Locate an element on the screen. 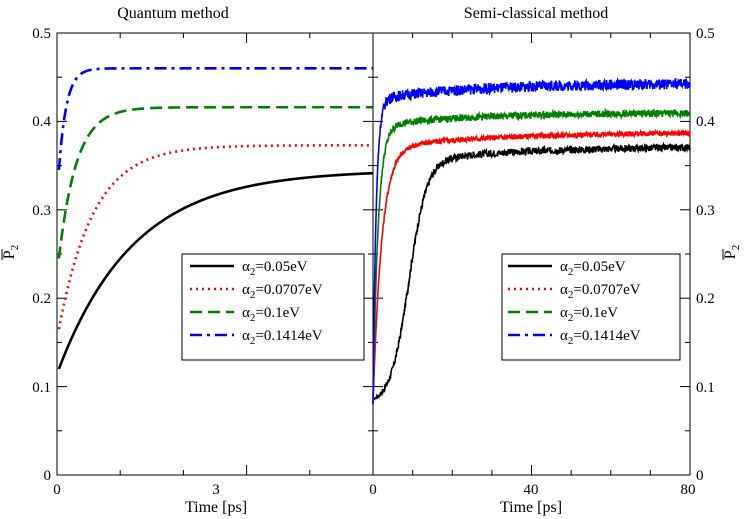  semiclassical-xtick-0: 0 is located at coordinates (373, 490).